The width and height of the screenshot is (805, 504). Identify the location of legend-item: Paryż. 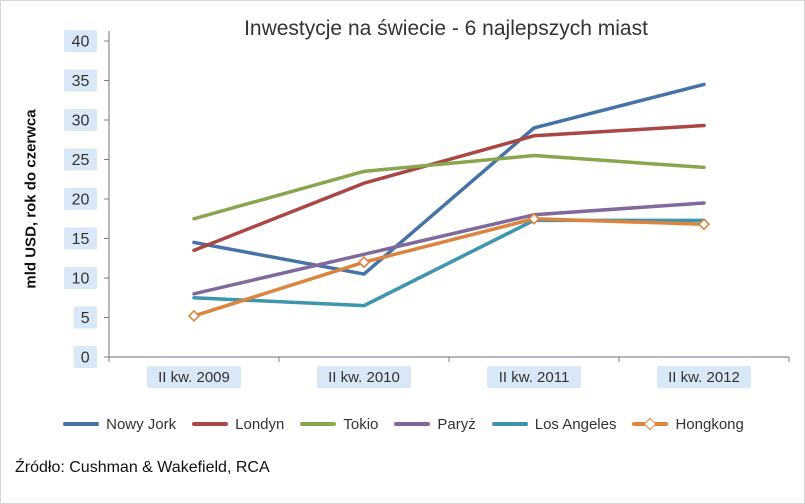
(435, 424).